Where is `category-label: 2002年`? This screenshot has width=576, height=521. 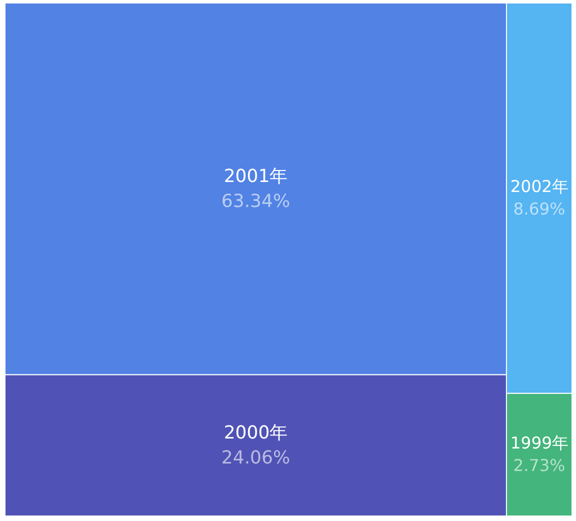 category-label: 2002年 is located at coordinates (539, 186).